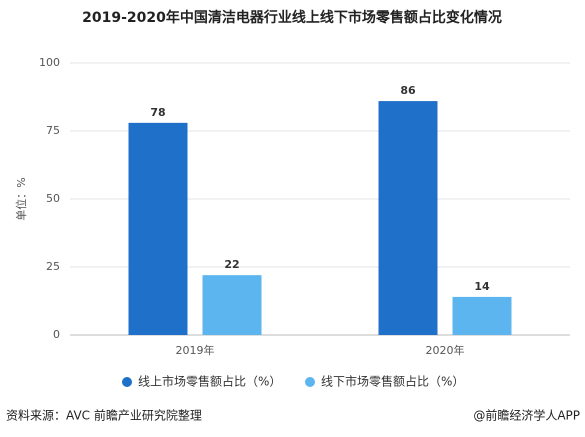 The height and width of the screenshot is (437, 585). I want to click on y-tick-label: 0, so click(56, 334).